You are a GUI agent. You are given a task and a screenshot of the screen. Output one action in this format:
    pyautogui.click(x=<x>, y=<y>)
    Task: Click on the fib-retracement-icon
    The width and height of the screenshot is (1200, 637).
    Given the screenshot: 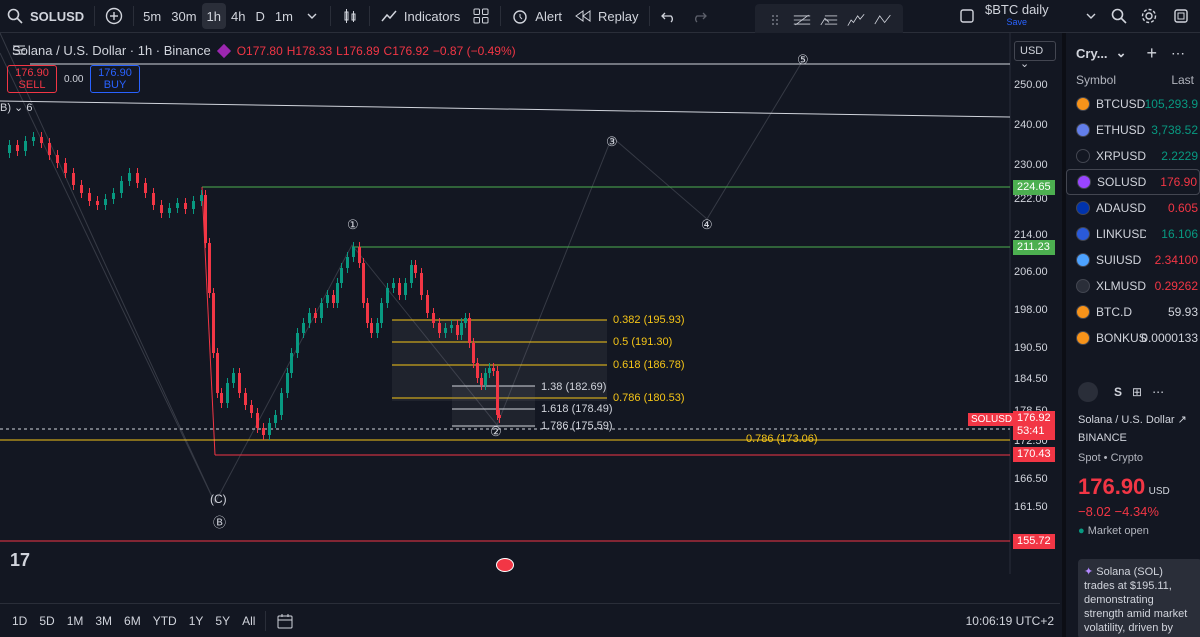 What is the action you would take?
    pyautogui.click(x=802, y=20)
    